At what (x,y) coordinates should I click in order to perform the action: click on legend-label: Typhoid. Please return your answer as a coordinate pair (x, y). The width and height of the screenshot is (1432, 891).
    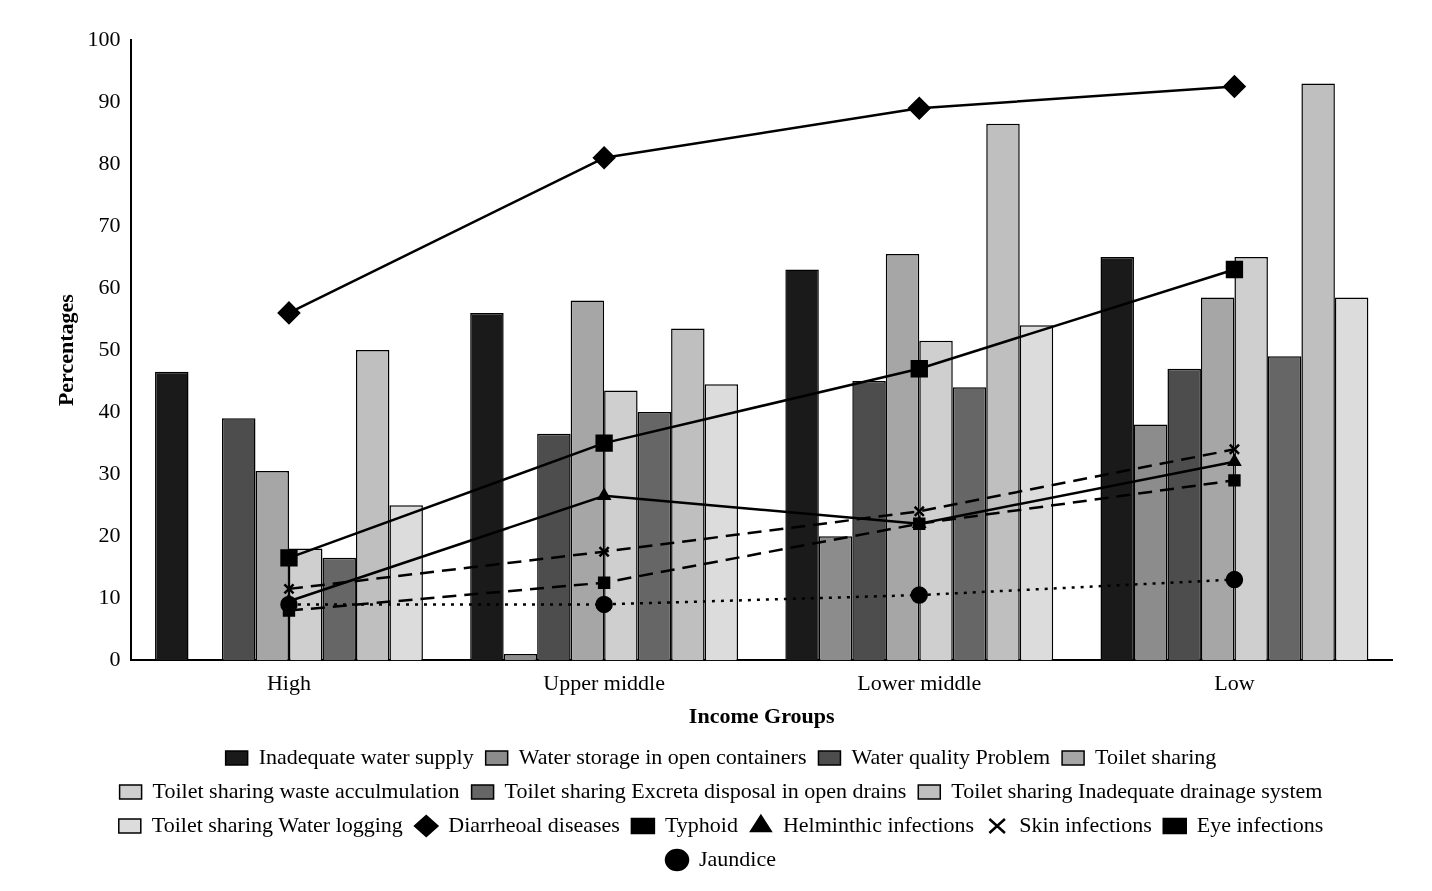
    Looking at the image, I should click on (701, 824).